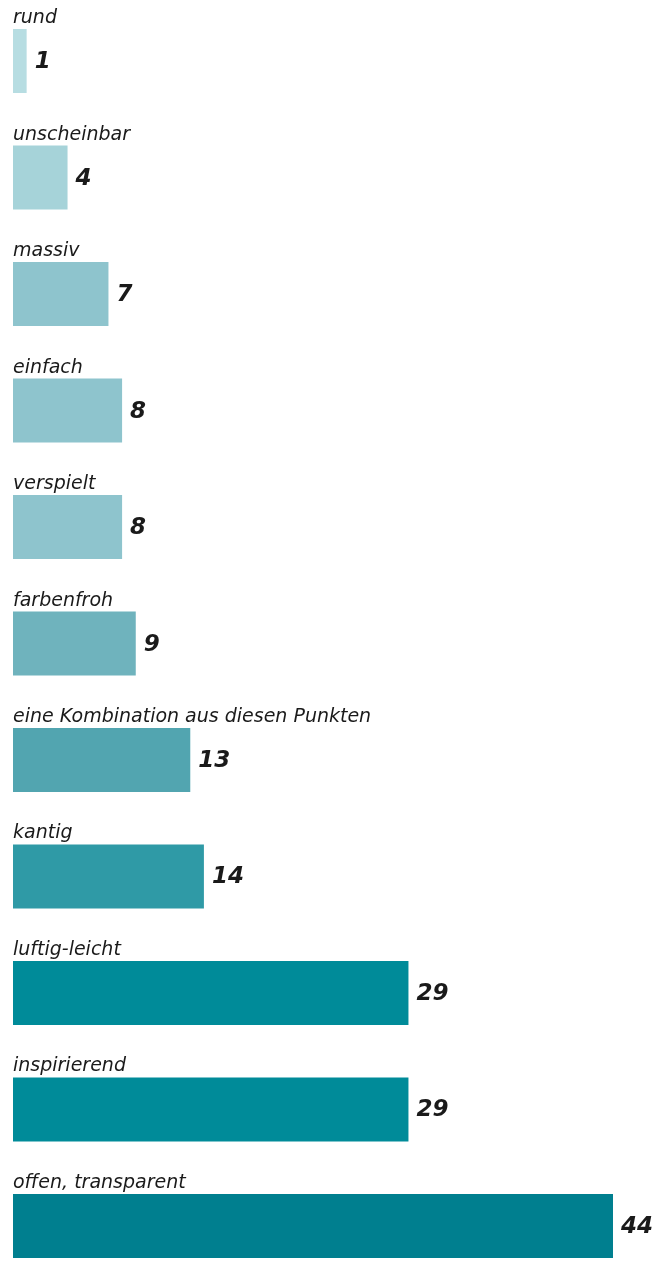 This screenshot has height=1263, width=668. What do you see at coordinates (192, 714) in the screenshot?
I see `y-tick-label: eine Kombination aus diesen Punkten` at bounding box center [192, 714].